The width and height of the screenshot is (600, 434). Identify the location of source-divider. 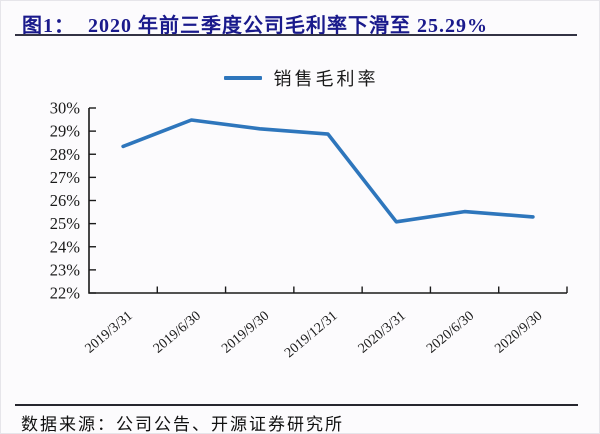
(296, 405).